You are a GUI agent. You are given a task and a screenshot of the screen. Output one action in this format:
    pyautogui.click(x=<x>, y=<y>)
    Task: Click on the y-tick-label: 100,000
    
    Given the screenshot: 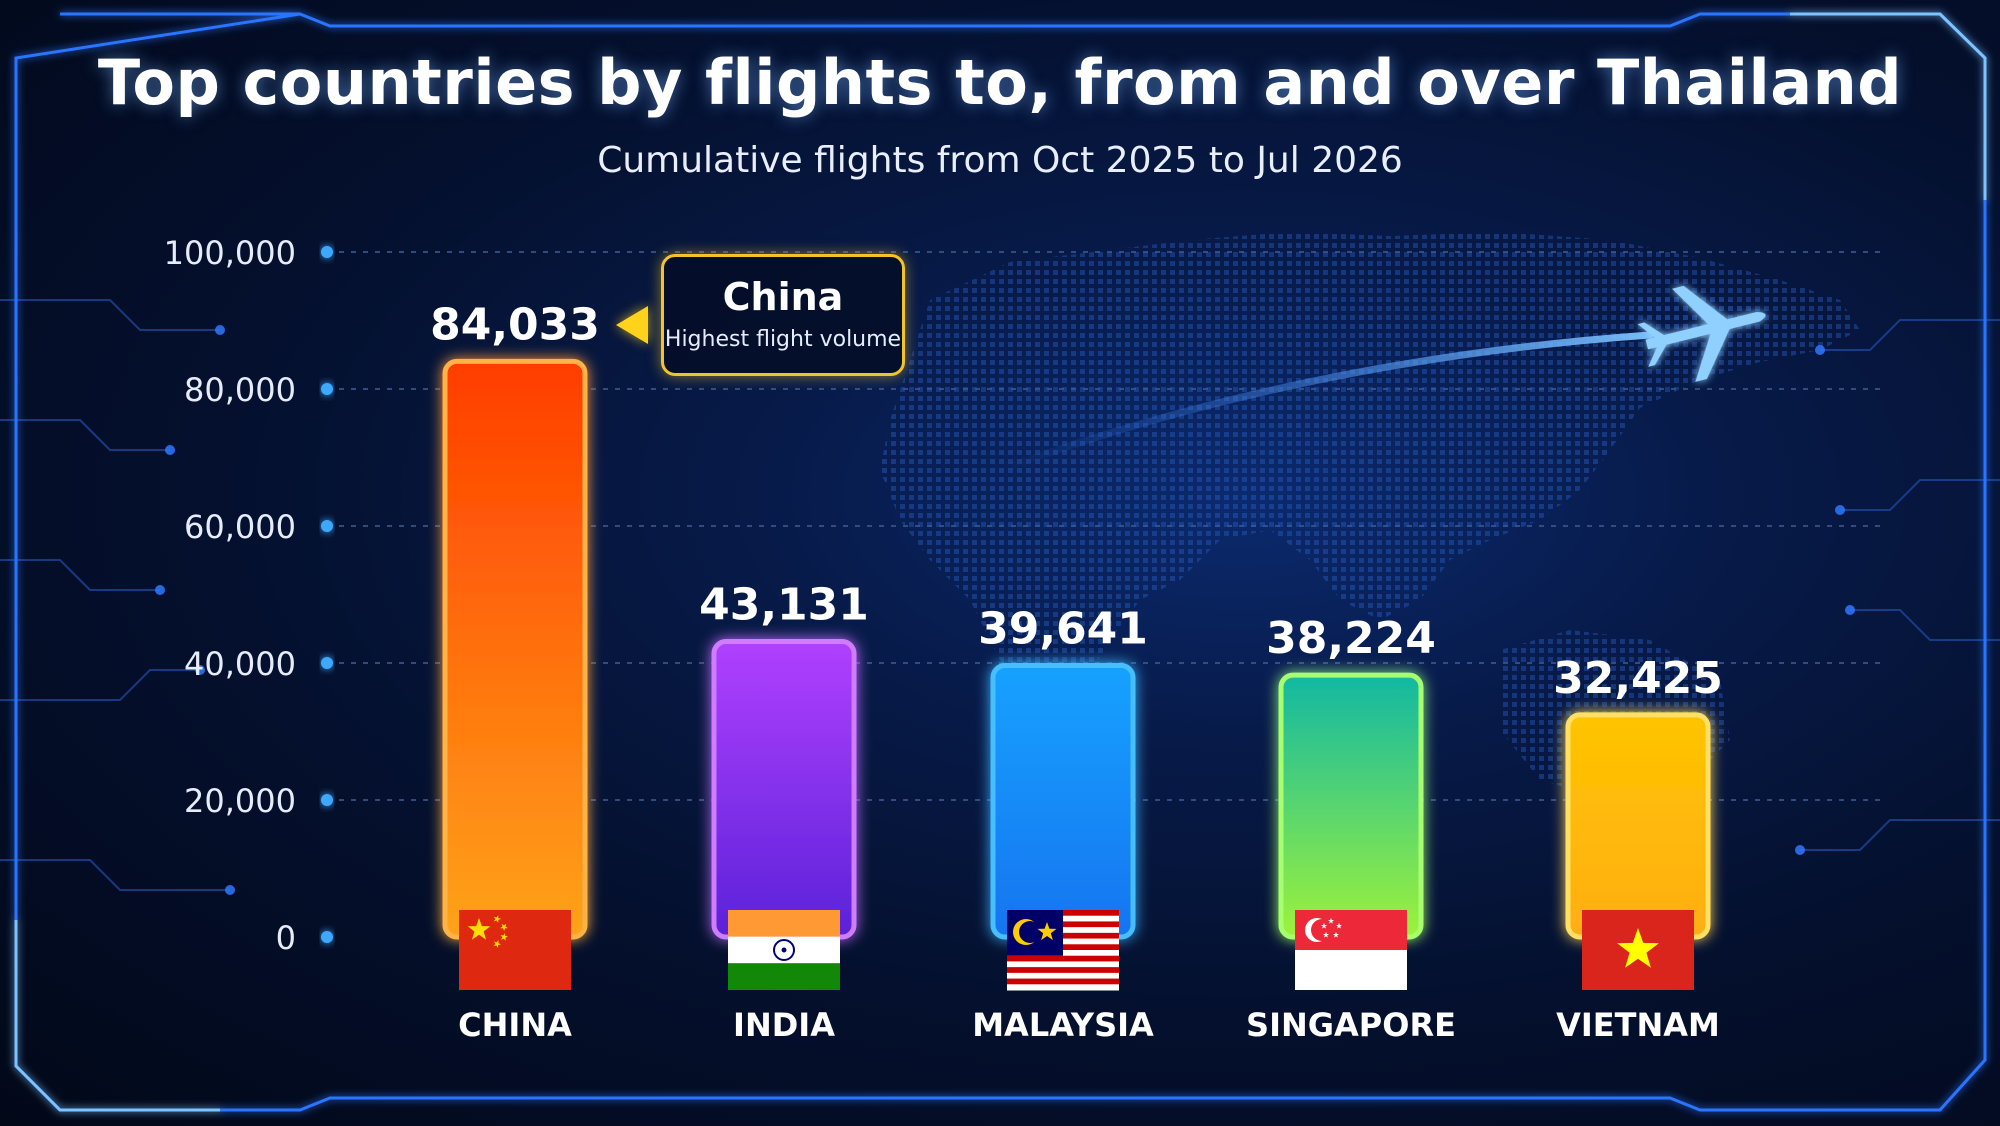 What is the action you would take?
    pyautogui.click(x=230, y=253)
    